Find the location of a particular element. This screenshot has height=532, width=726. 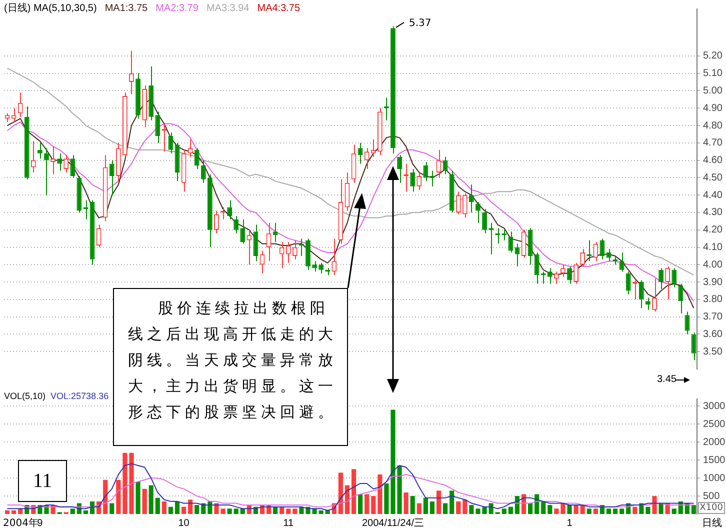

x-tick-label: 1 is located at coordinates (569, 523).